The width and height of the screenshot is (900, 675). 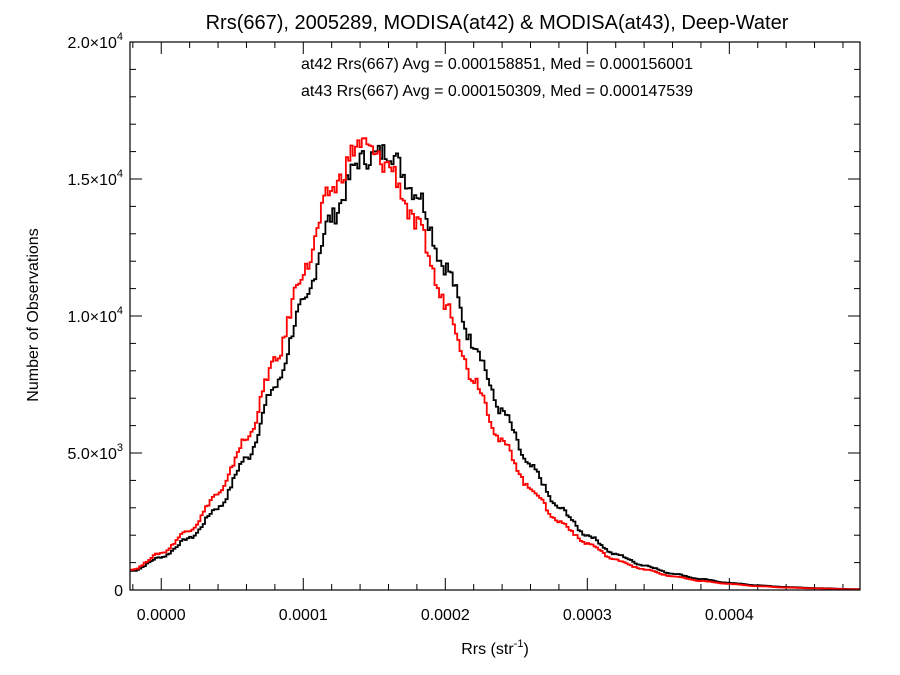 What do you see at coordinates (487, 649) in the screenshot?
I see `x-axis-label-main: Rrs (str` at bounding box center [487, 649].